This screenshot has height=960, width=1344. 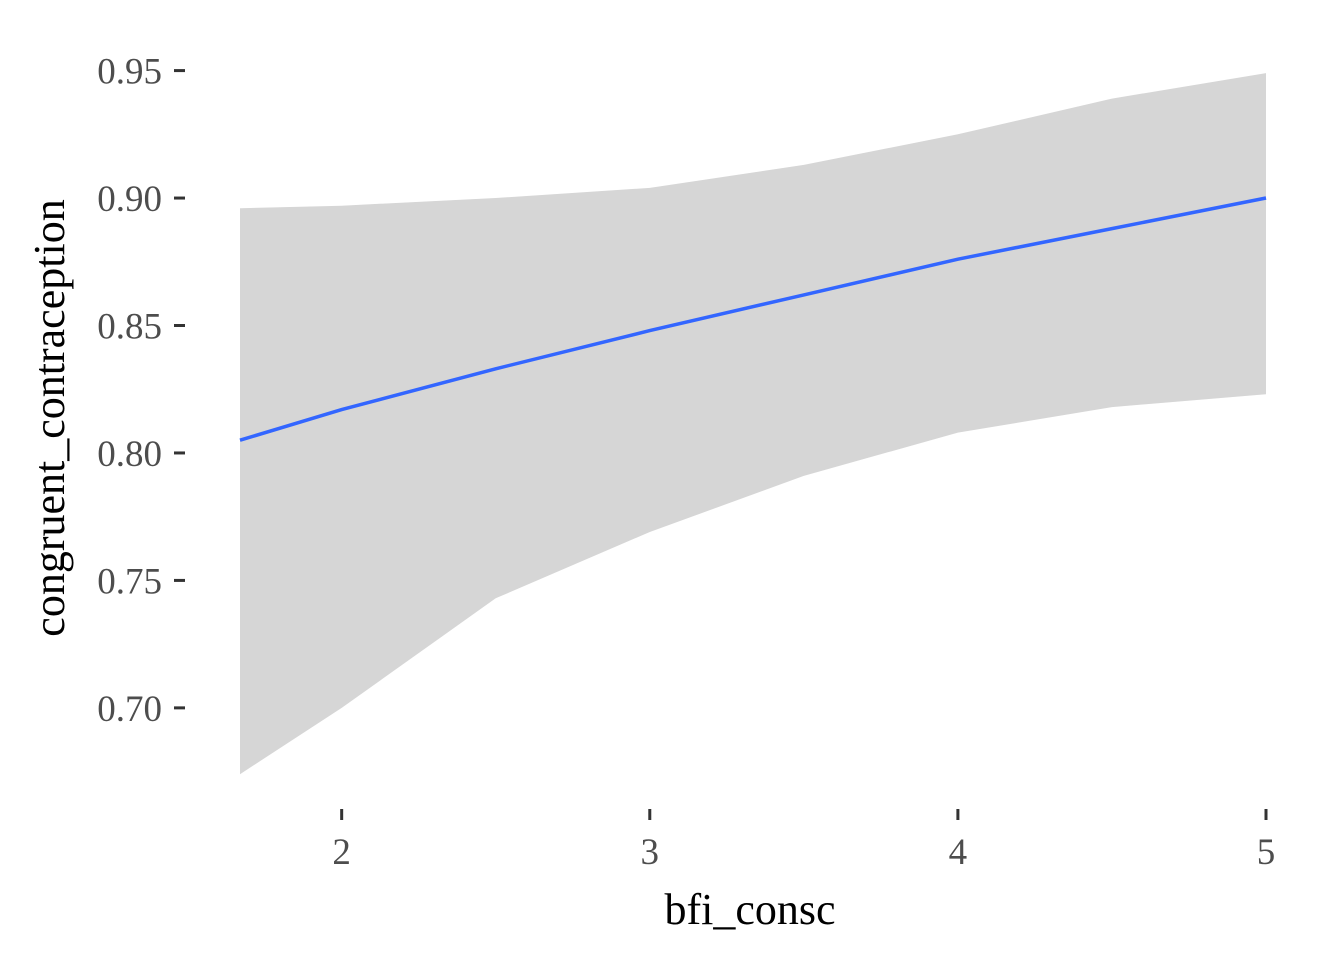 I want to click on x-axis-title: bfi_consc, so click(x=749, y=909).